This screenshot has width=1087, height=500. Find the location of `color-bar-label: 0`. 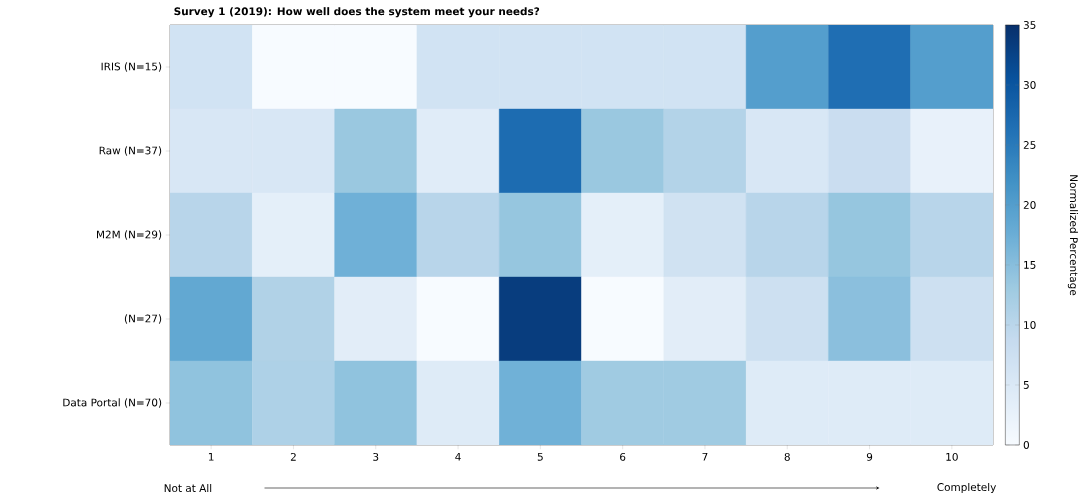

color-bar-label: 0 is located at coordinates (1026, 445).